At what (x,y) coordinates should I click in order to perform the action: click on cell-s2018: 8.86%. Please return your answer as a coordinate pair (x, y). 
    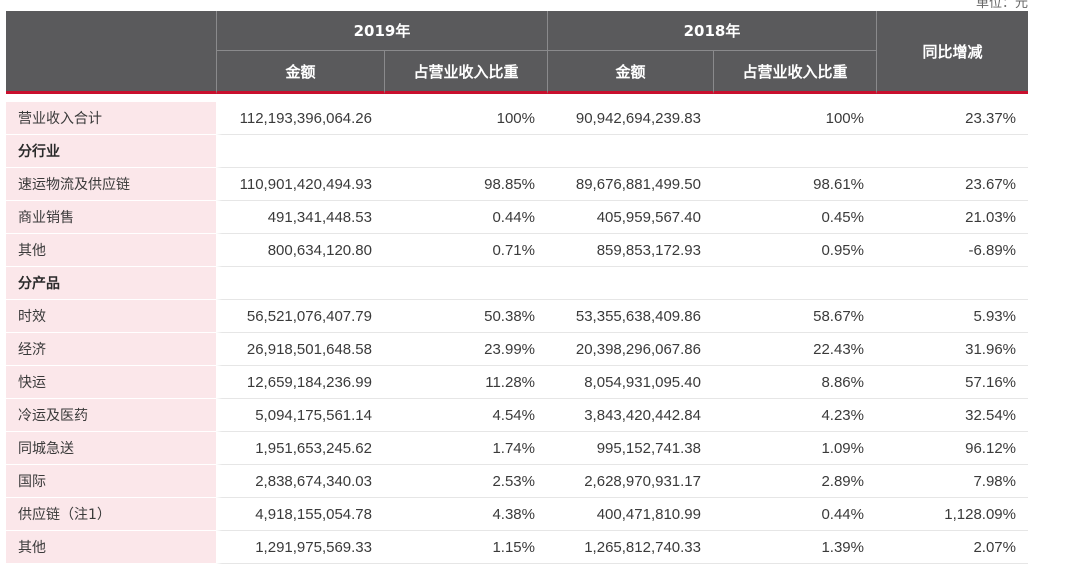
    Looking at the image, I should click on (794, 382).